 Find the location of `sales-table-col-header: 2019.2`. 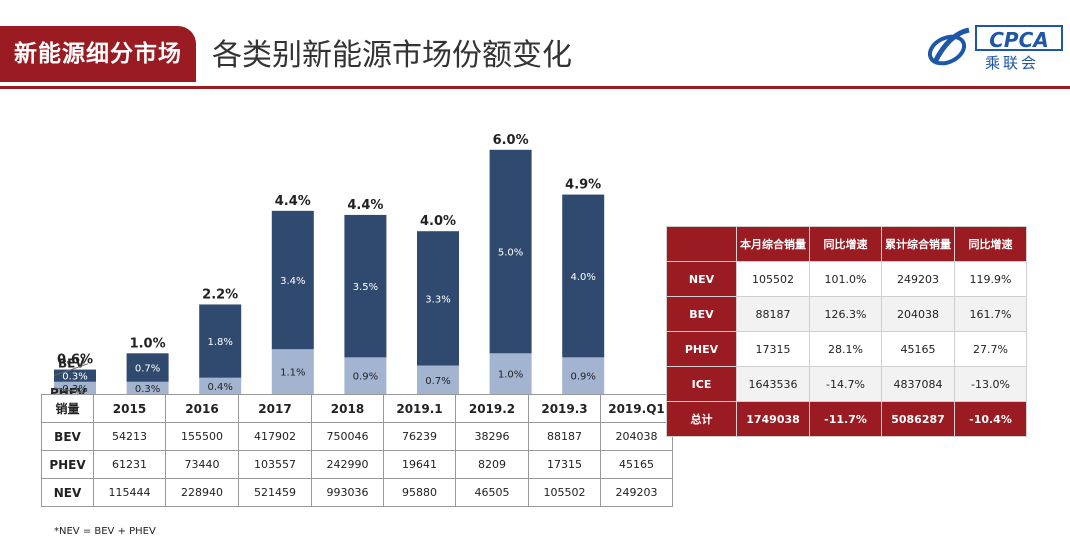

sales-table-col-header: 2019.2 is located at coordinates (492, 408).